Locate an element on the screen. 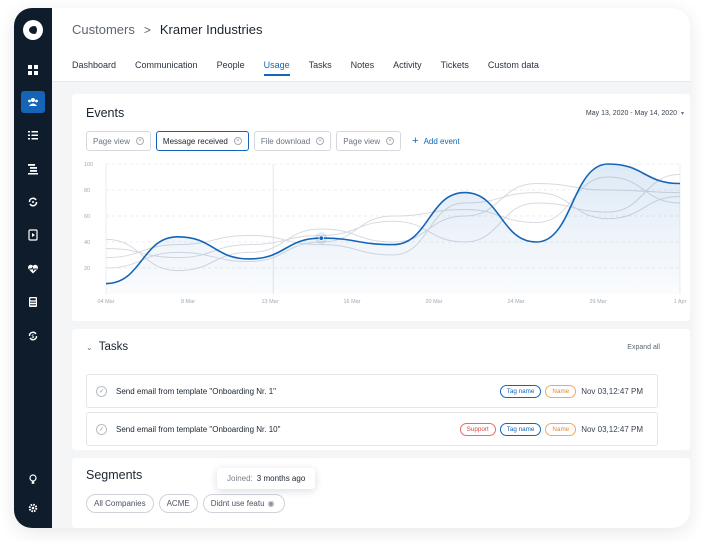 This screenshot has height=542, width=702. tasks-title: Tasks is located at coordinates (113, 347).